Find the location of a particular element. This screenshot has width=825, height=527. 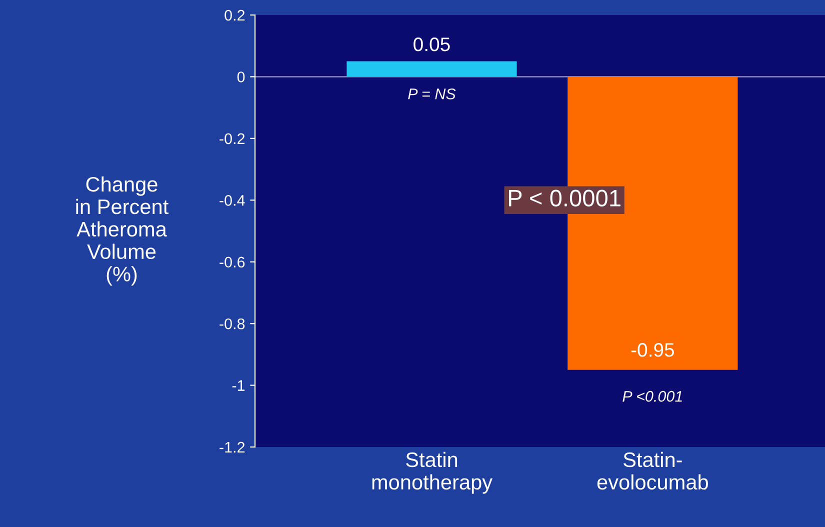

x-tick-label: Statin- evolocumab is located at coordinates (652, 471).